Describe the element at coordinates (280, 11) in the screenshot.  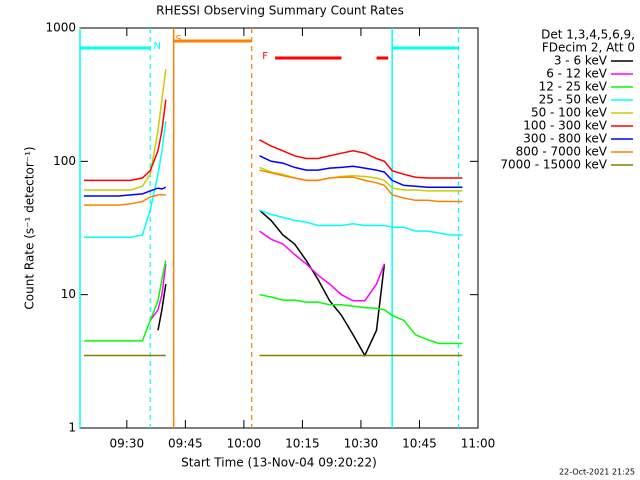
I see `chart-title: RHESSI Observing Summary Count Rates` at that location.